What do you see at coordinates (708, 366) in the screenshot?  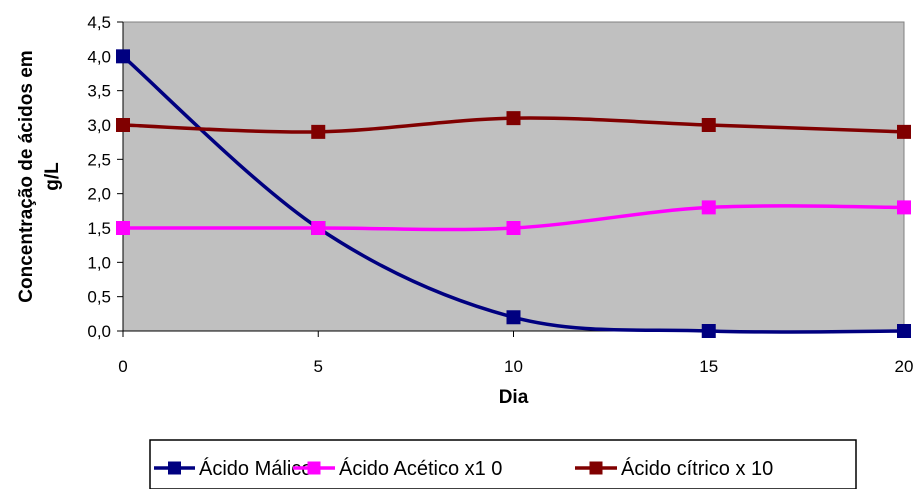 I see `x-tick-label: 15` at bounding box center [708, 366].